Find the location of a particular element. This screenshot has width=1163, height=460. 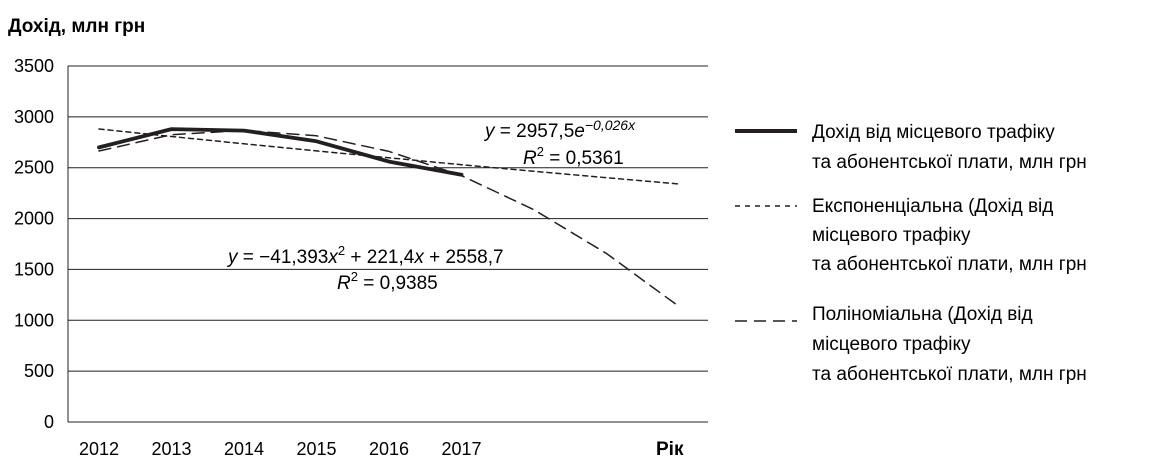

y-tick-label: 3500 is located at coordinates (34, 66).